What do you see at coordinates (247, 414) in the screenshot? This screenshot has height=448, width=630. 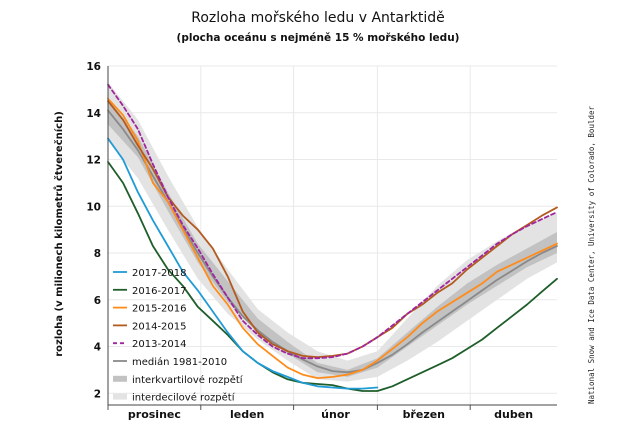 I see `x-tick-label: leden` at bounding box center [247, 414].